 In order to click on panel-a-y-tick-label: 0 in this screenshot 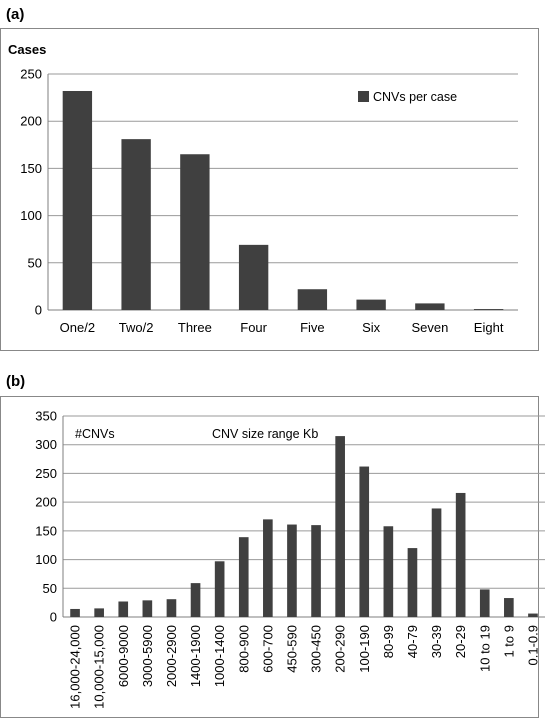, I will do `click(38, 310)`.